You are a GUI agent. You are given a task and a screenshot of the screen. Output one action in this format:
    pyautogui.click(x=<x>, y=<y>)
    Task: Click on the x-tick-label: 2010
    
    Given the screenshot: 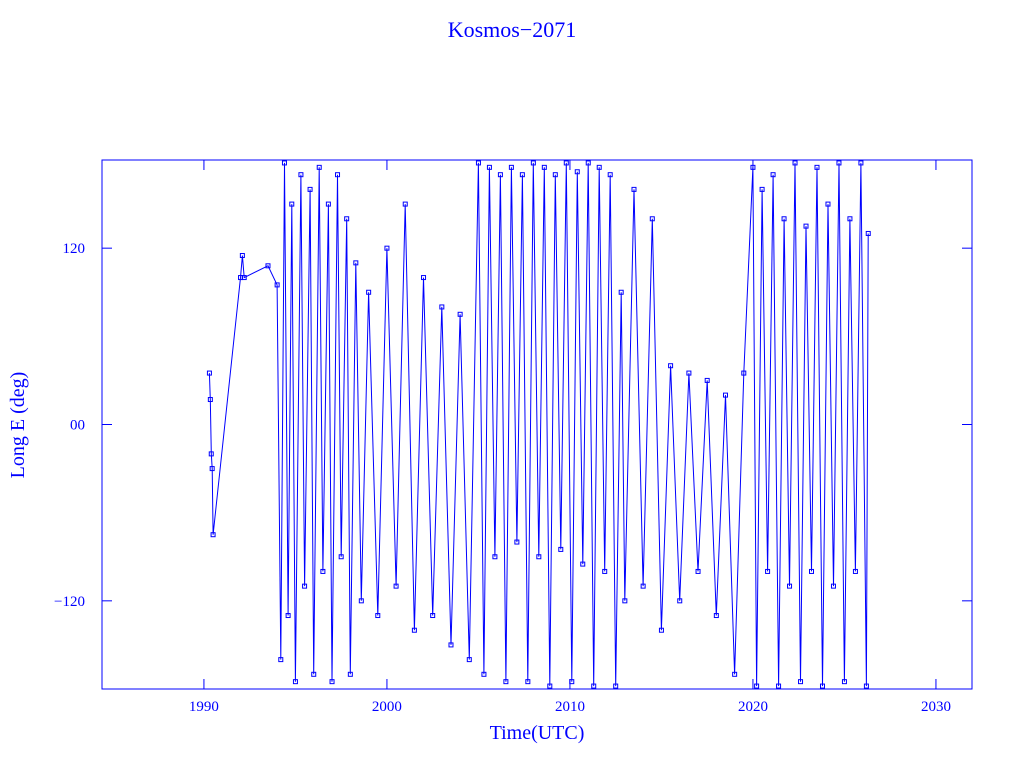 What is the action you would take?
    pyautogui.click(x=570, y=707)
    